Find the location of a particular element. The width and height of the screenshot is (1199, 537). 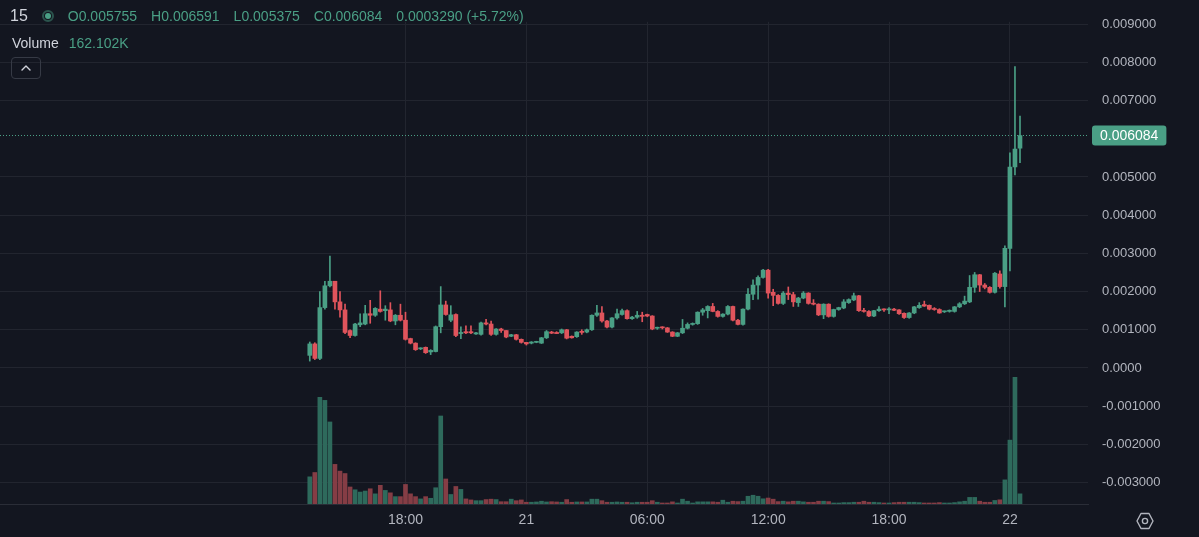

annotation: Volume is located at coordinates (35, 43).